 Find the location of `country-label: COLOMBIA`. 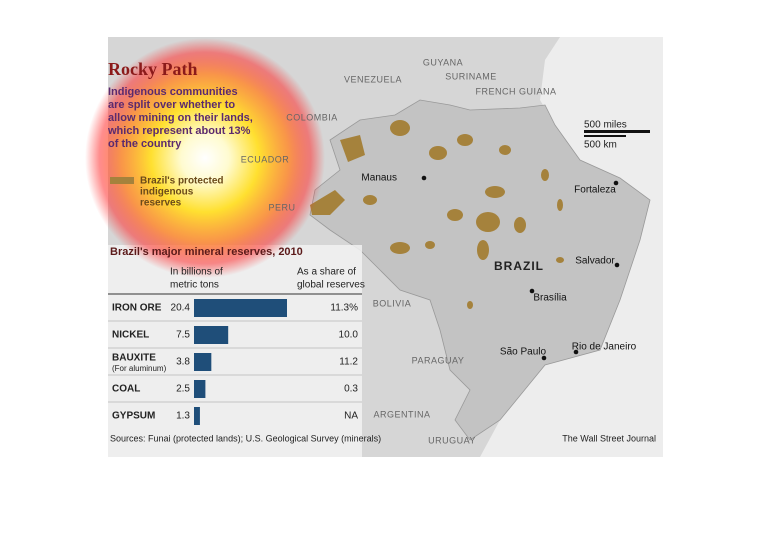

country-label: COLOMBIA is located at coordinates (312, 117).